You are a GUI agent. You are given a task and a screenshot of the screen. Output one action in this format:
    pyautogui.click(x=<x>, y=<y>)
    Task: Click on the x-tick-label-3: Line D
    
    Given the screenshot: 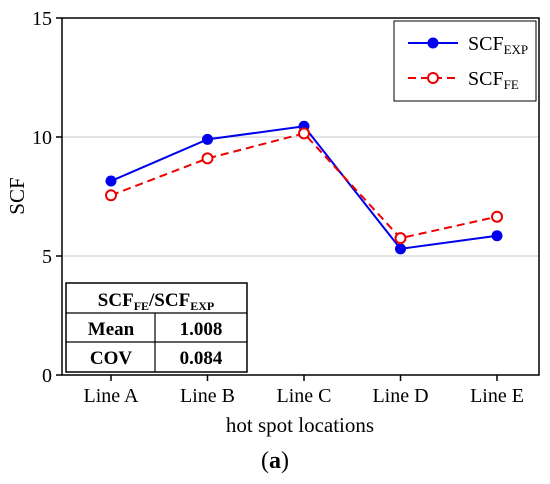 What is the action you would take?
    pyautogui.click(x=400, y=396)
    